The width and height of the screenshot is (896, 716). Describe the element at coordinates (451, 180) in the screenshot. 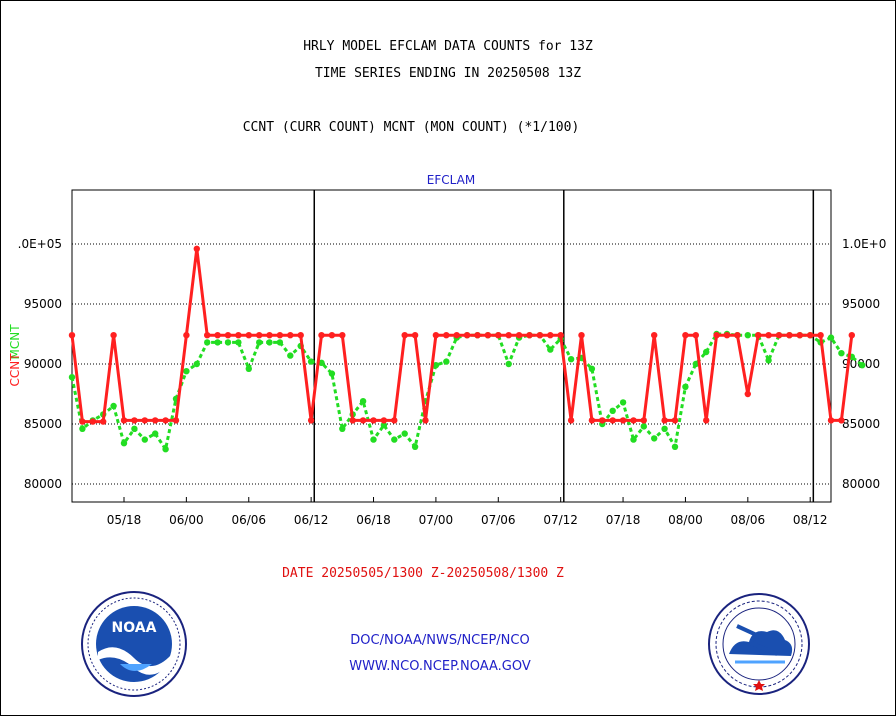

I see `plot-title-efclam: EFCLAM` at that location.